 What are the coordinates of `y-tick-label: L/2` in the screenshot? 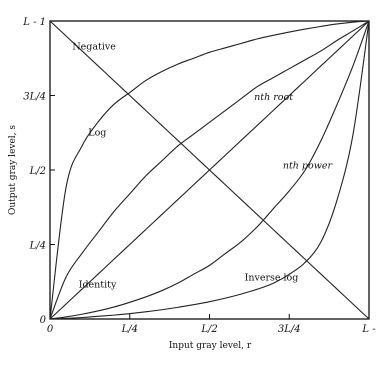 It's located at (37, 171).